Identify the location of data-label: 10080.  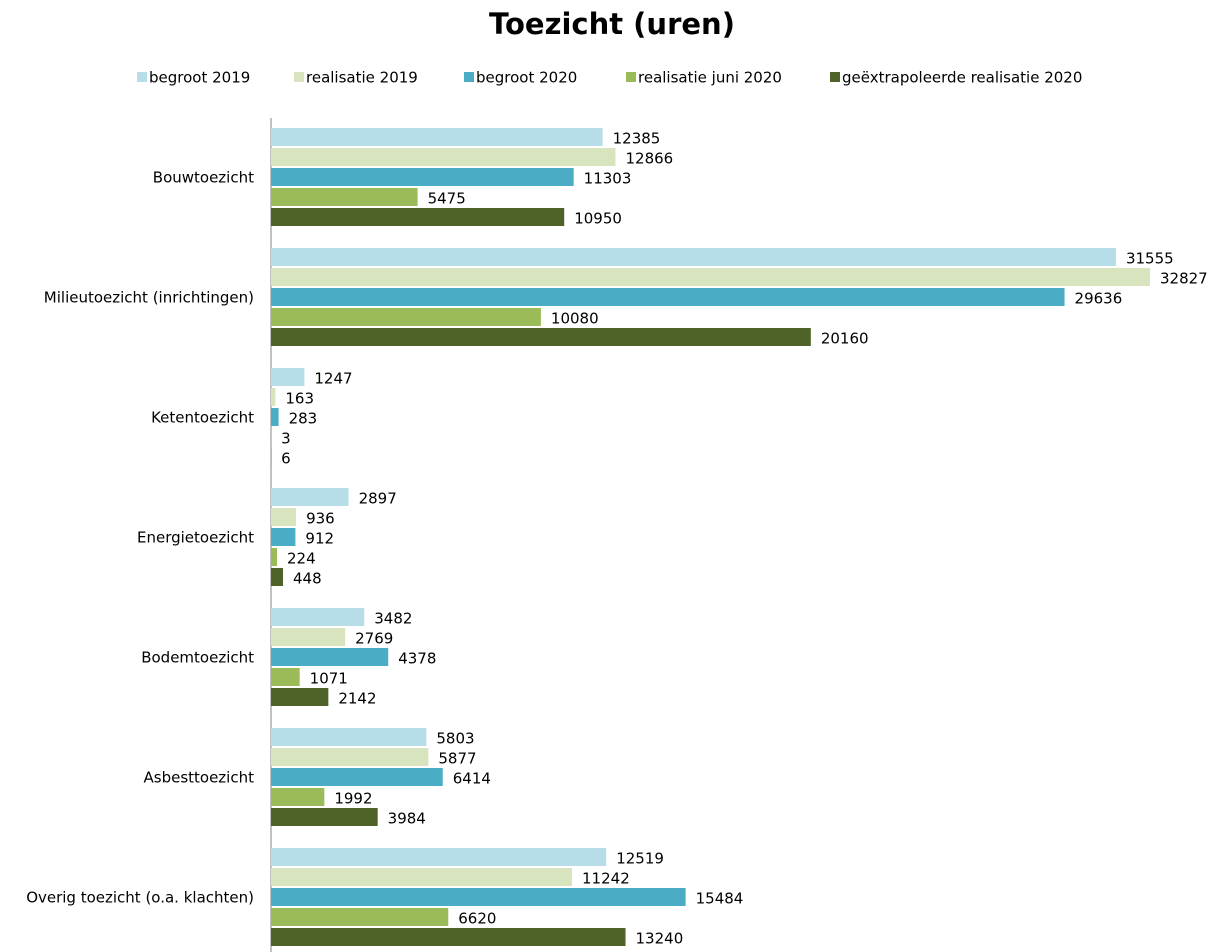
(575, 319).